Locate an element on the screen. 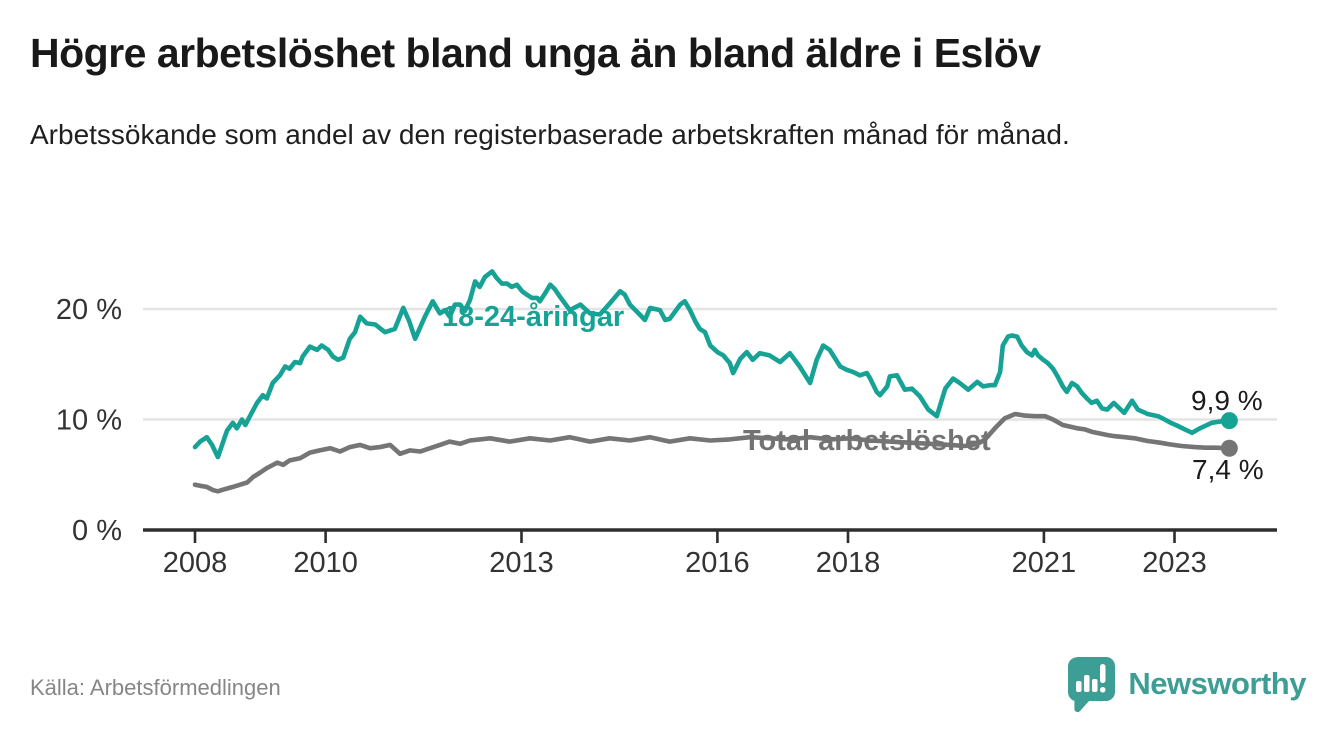 This screenshot has width=1340, height=734. series-label-youth: 18-24-åringar is located at coordinates (533, 317).